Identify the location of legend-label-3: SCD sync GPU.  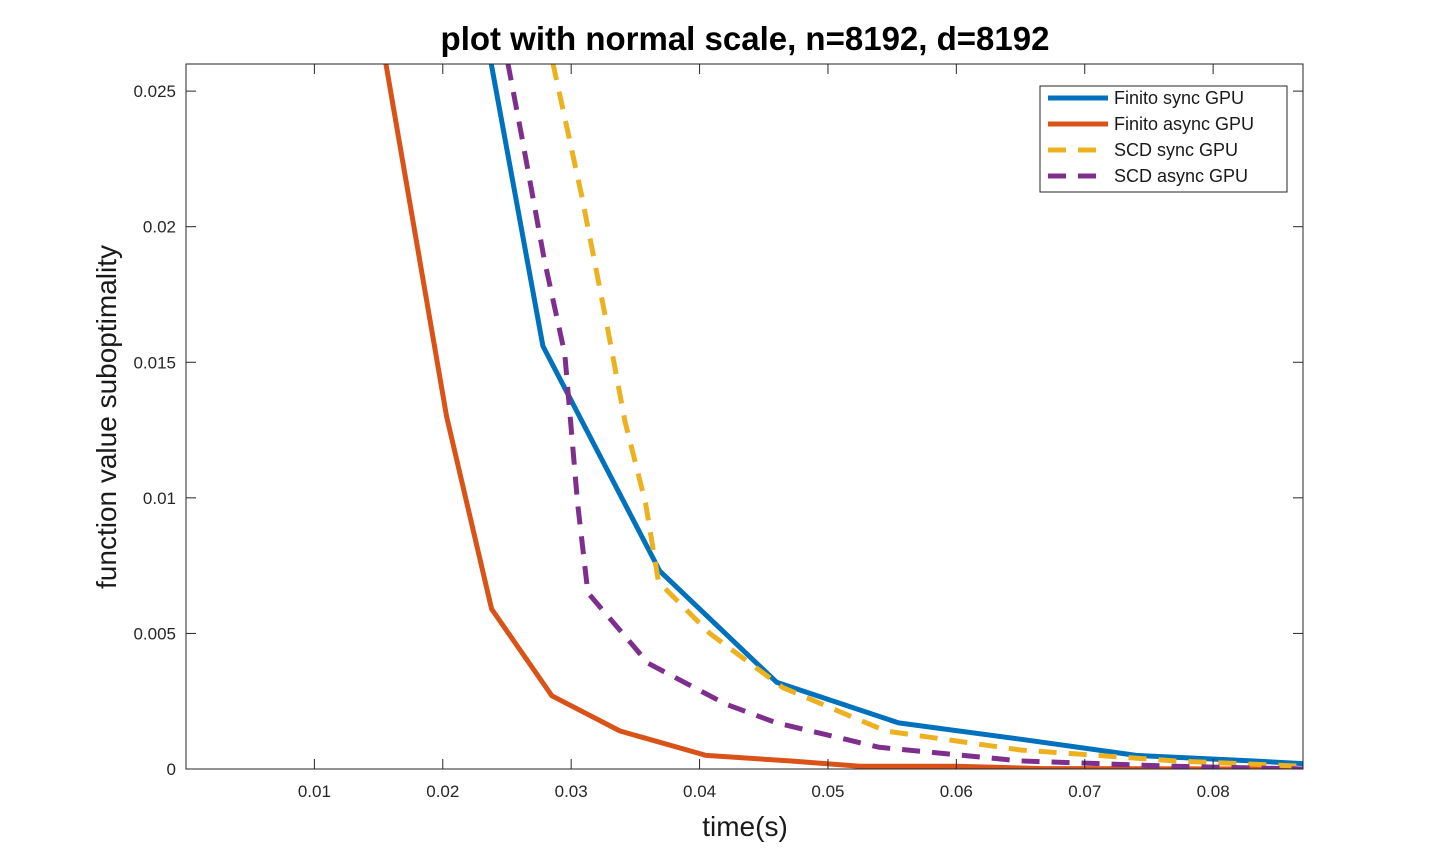
(1176, 150).